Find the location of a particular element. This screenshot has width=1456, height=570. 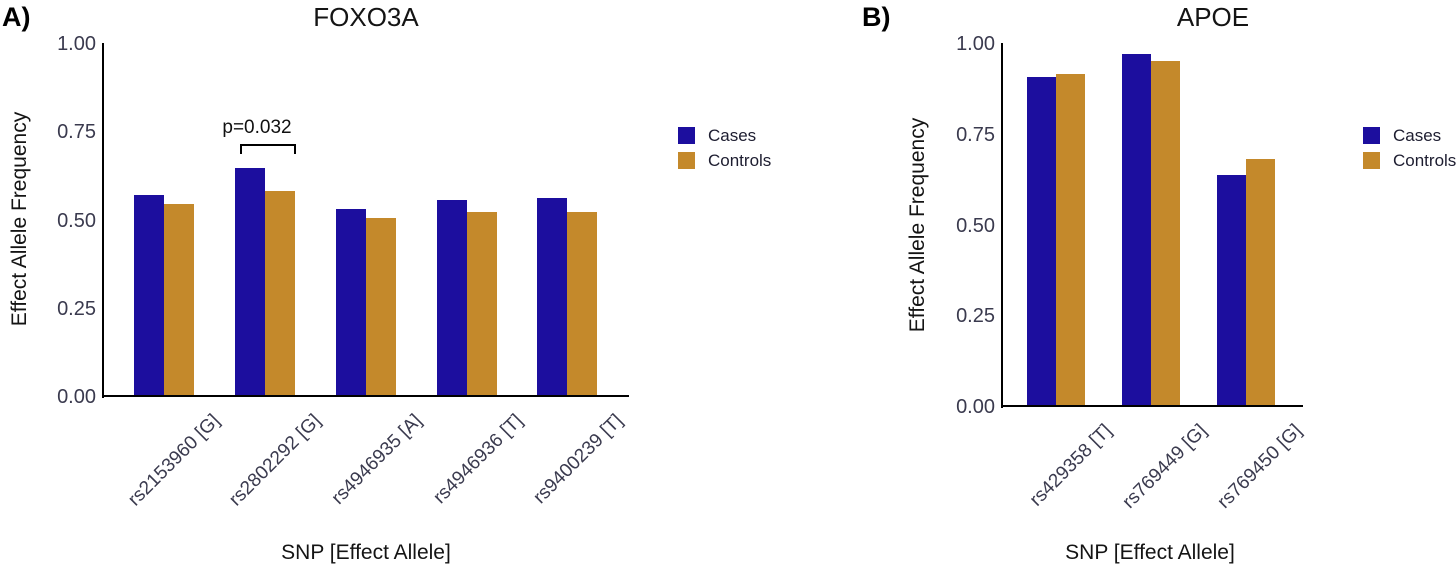

panel-label-a: A) is located at coordinates (16, 17).